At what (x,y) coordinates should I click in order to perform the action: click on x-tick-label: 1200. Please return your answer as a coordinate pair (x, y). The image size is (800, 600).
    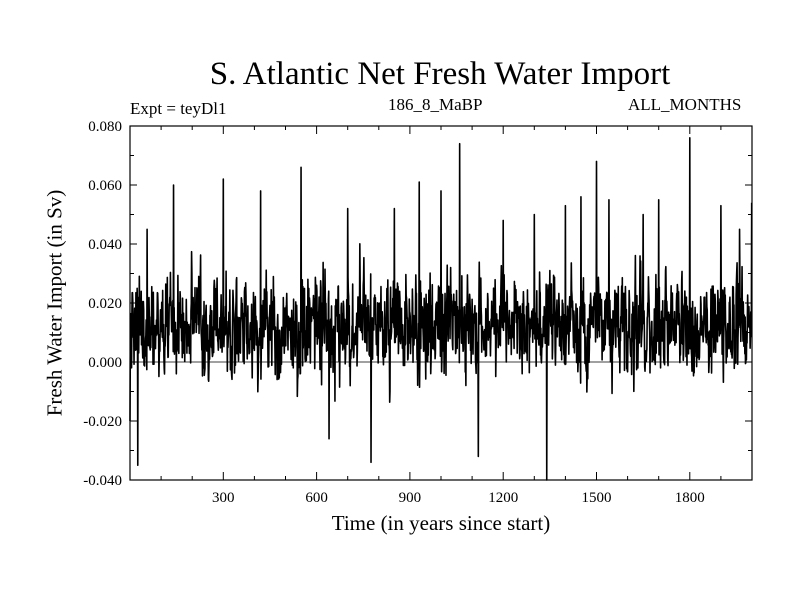
    Looking at the image, I should click on (503, 498).